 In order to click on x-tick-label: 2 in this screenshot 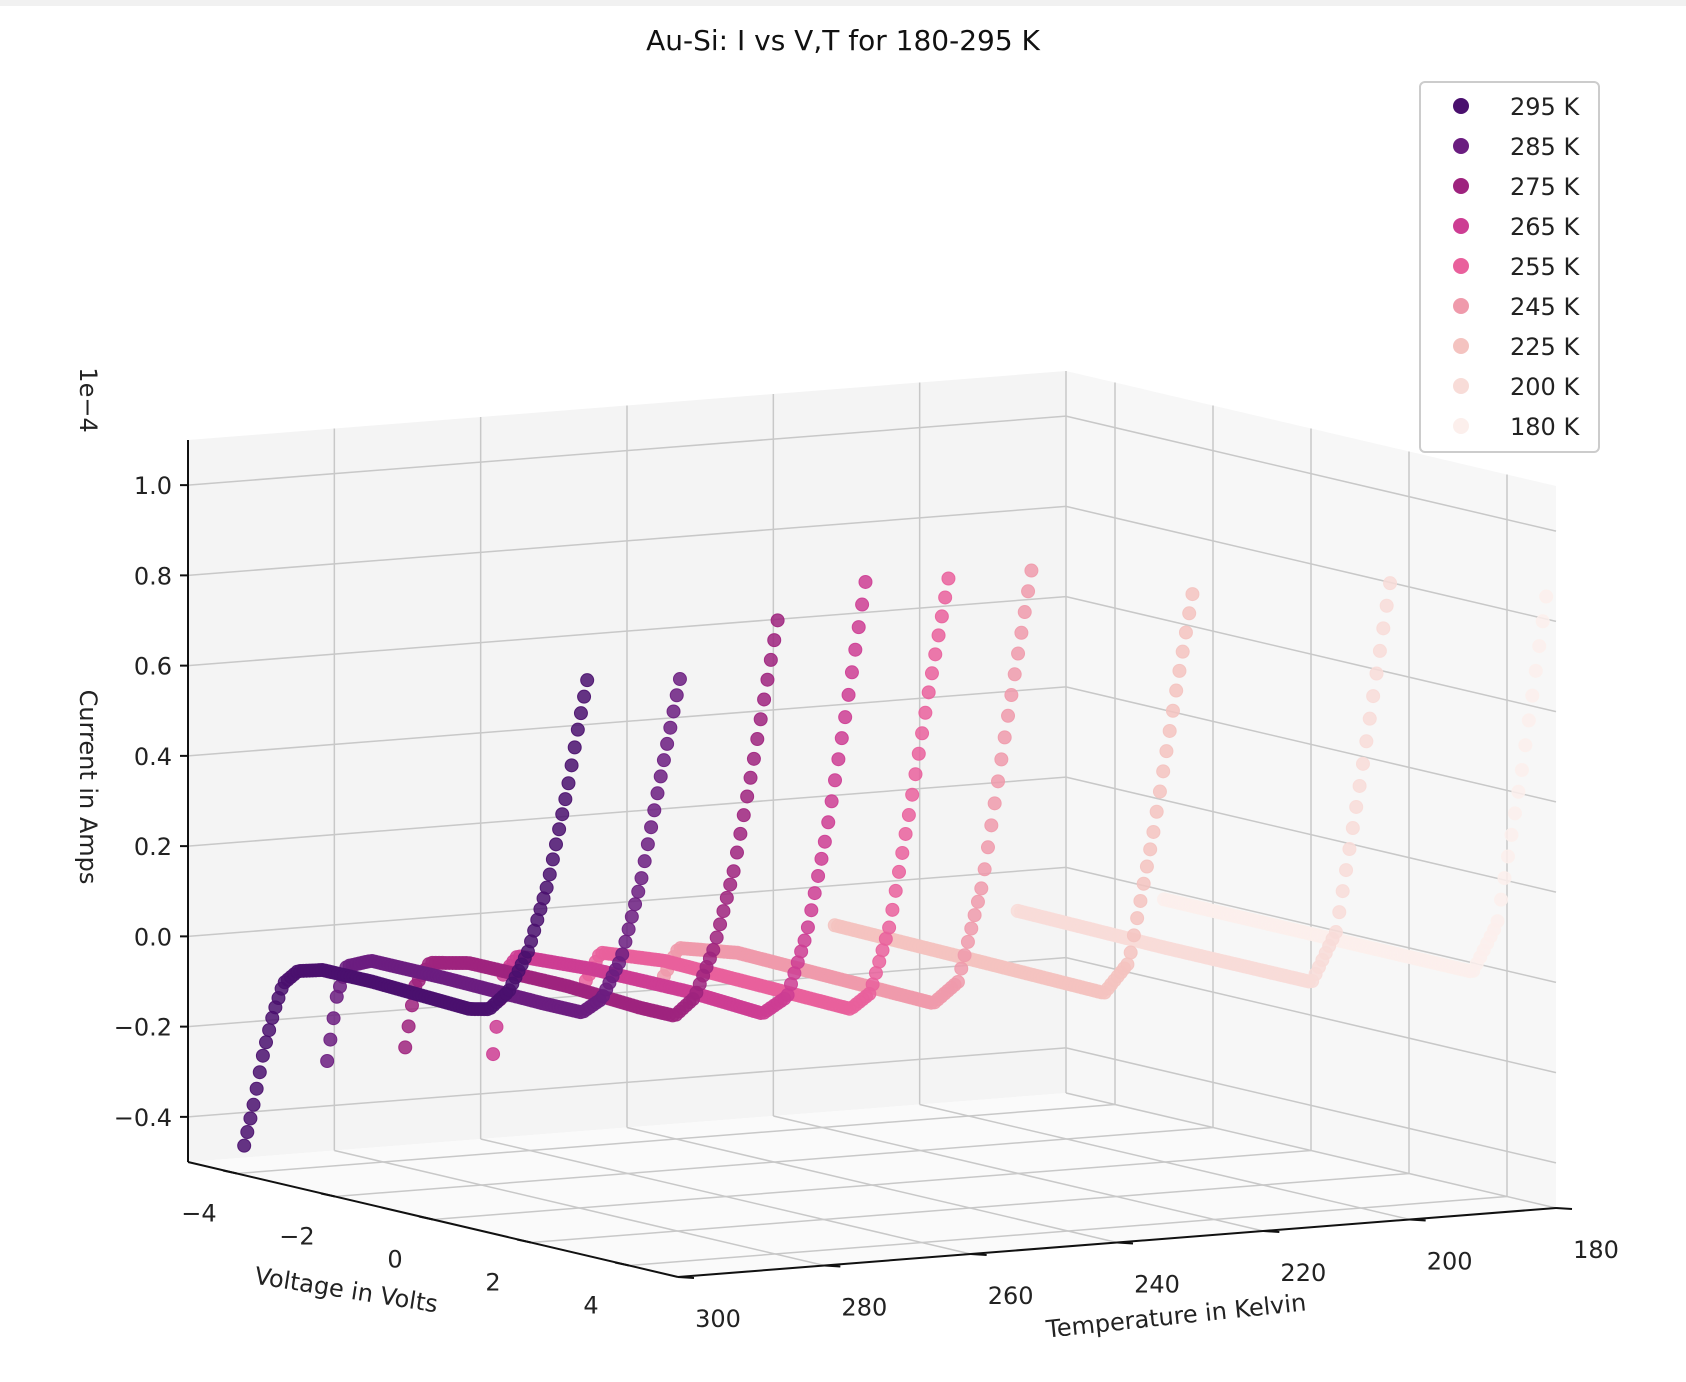, I will do `click(492, 1283)`.